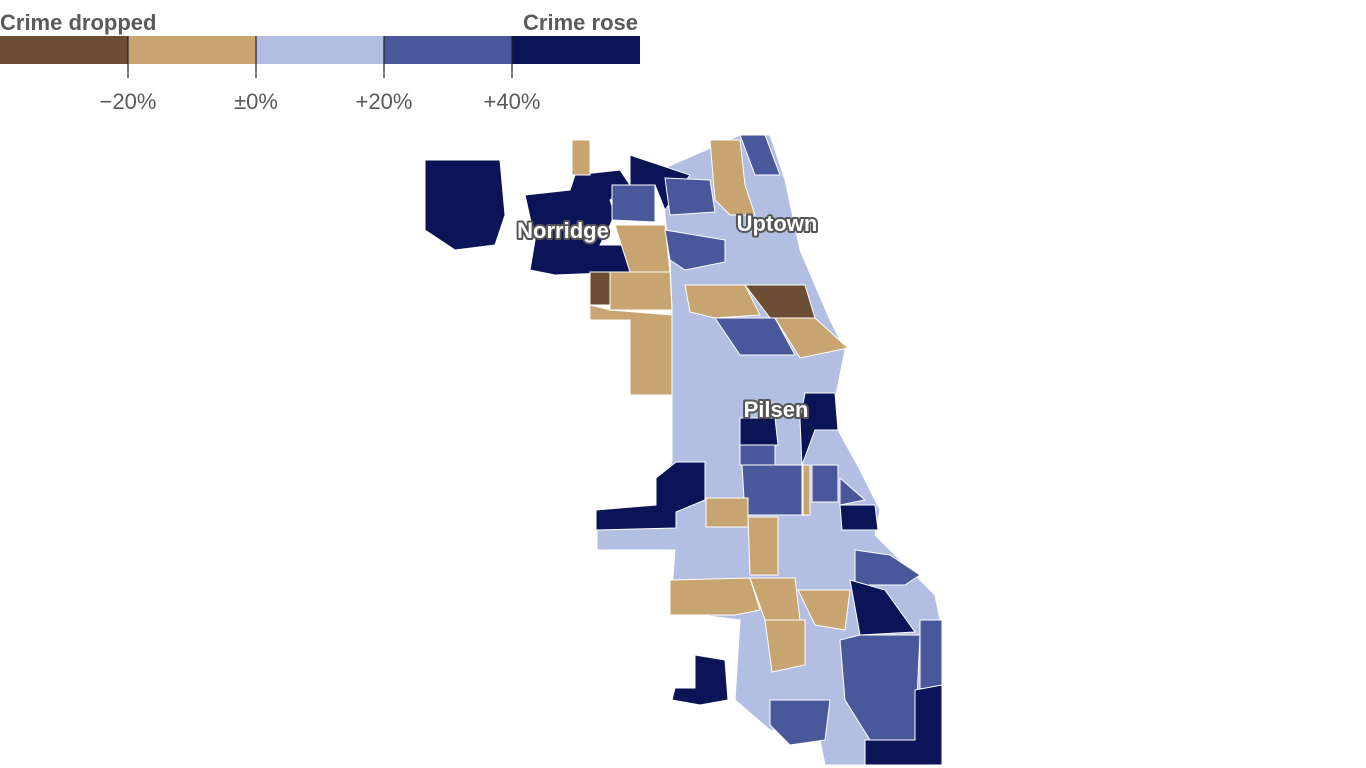 The image size is (1366, 768). Describe the element at coordinates (320, 75) in the screenshot. I see `legend: −20% ±0% +20% +40%` at that location.